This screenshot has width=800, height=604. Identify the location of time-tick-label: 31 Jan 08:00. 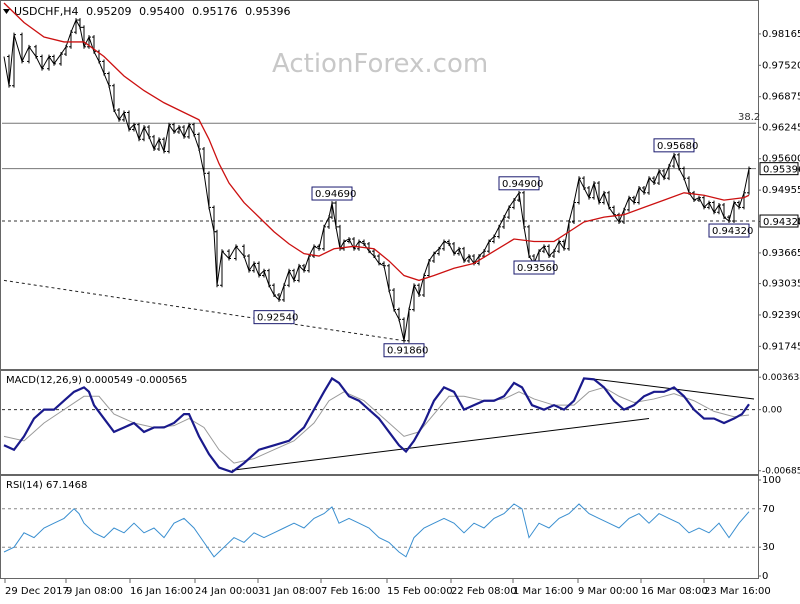
(289, 591).